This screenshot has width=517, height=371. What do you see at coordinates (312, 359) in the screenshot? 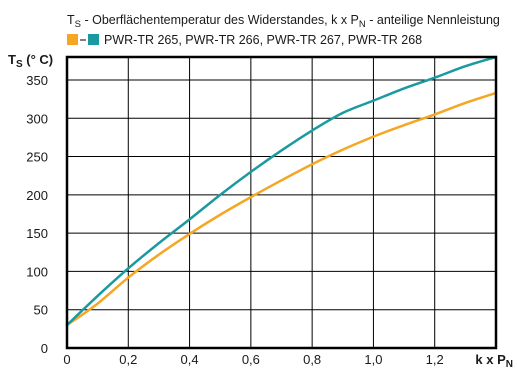
I see `x-tick-label: 0,8` at bounding box center [312, 359].